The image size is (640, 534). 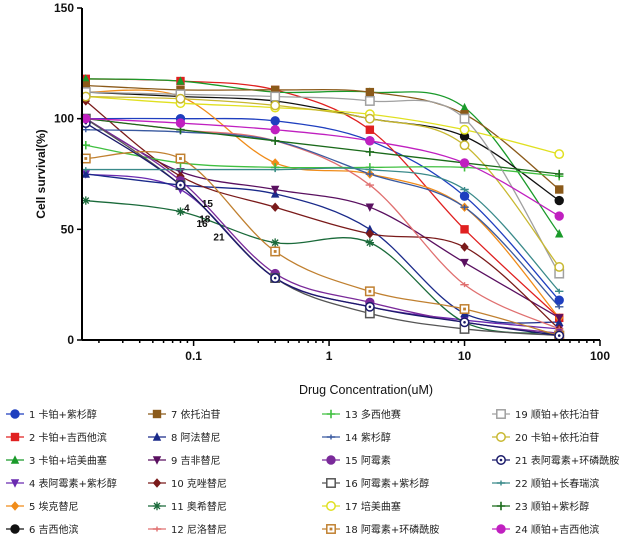 I want to click on series-8-point, so click(x=370, y=229).